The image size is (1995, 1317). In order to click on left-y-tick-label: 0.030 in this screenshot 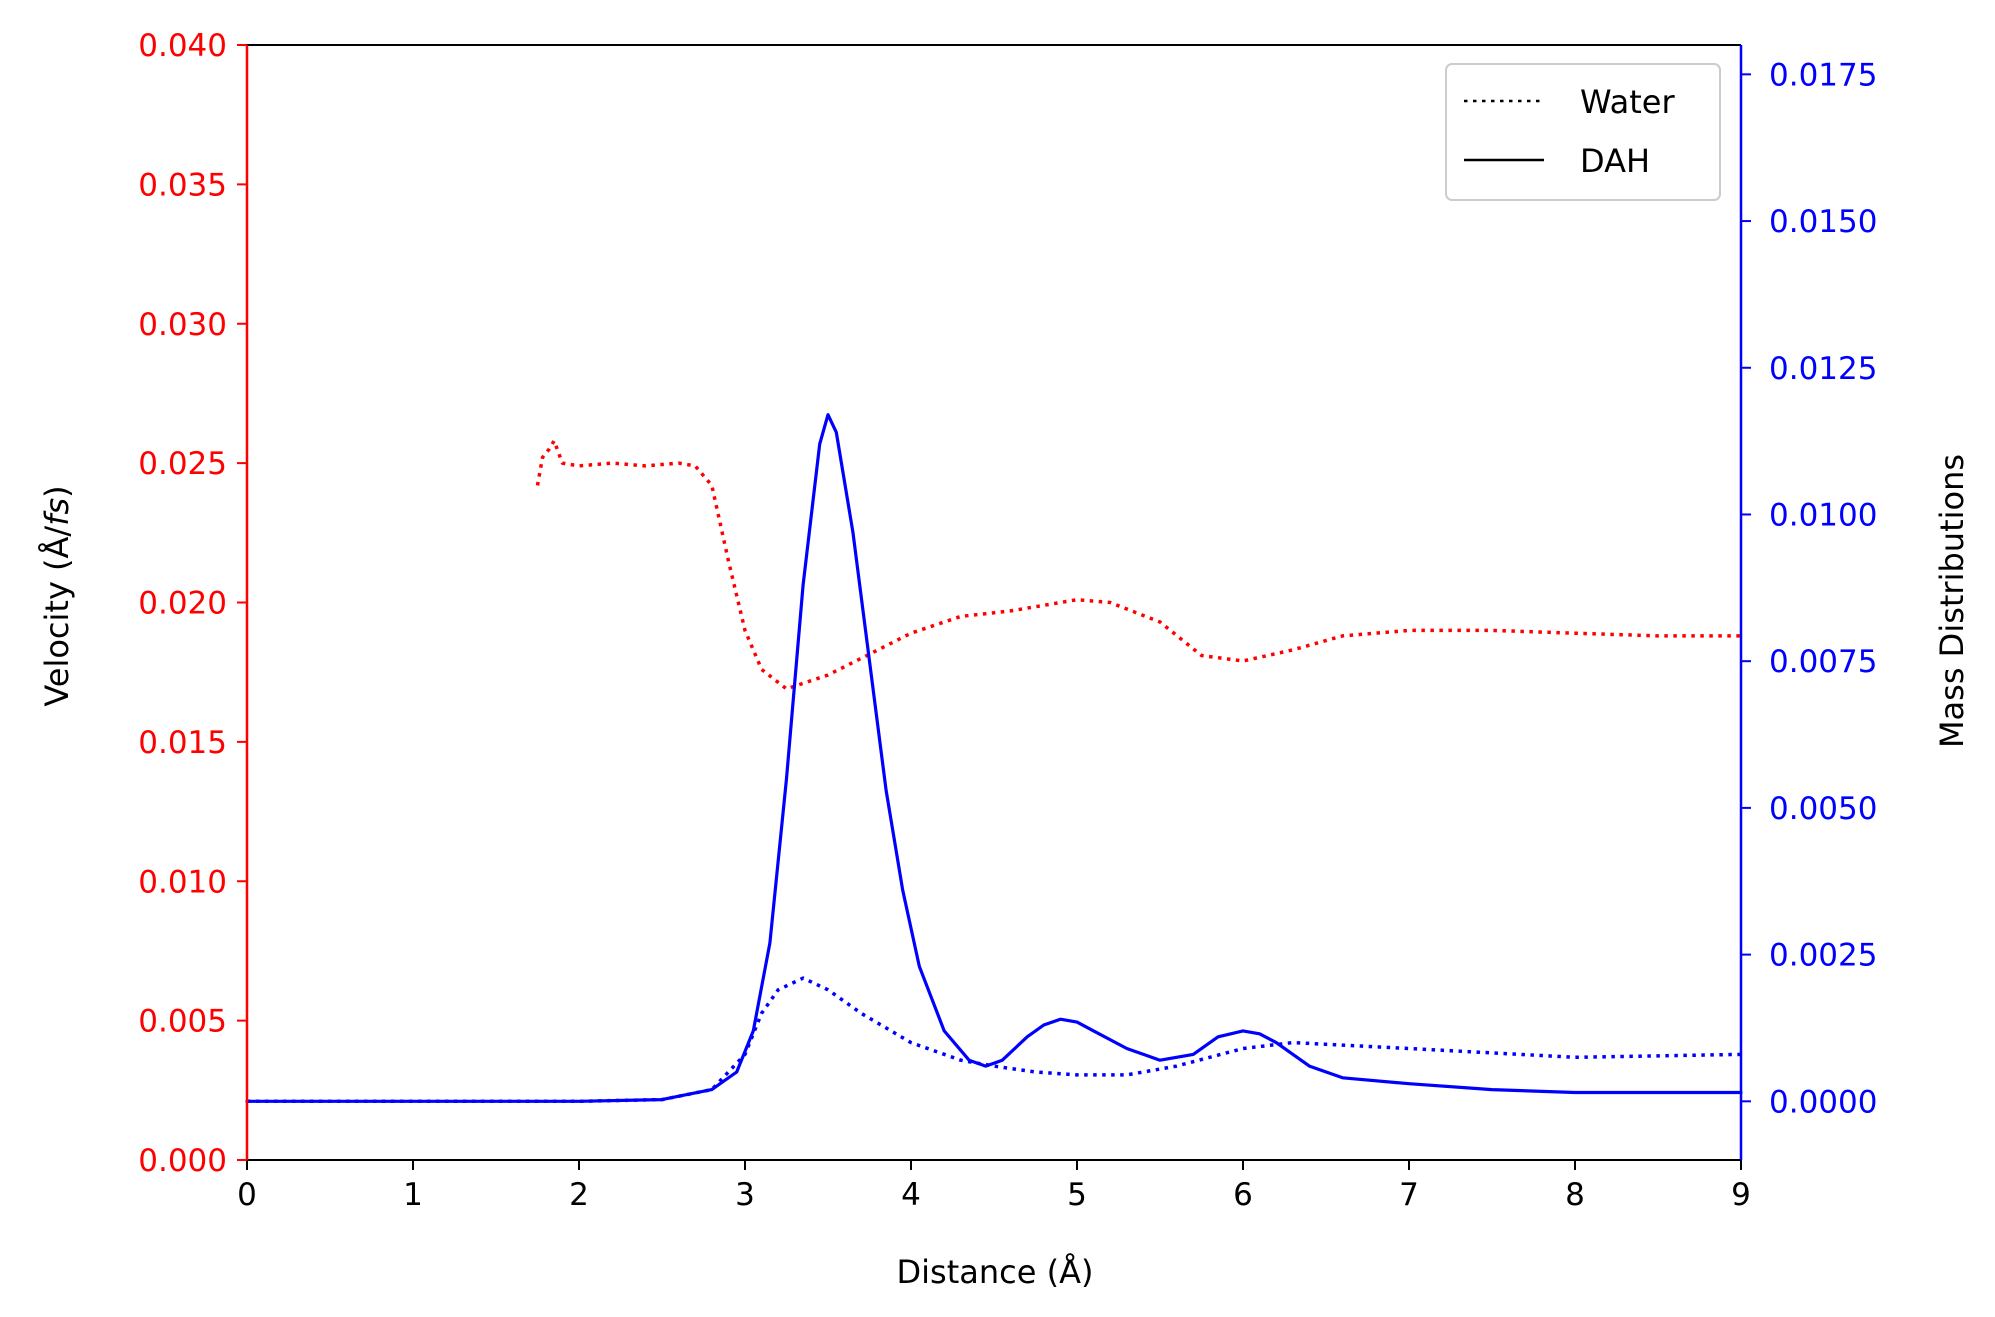, I will do `click(182, 325)`.